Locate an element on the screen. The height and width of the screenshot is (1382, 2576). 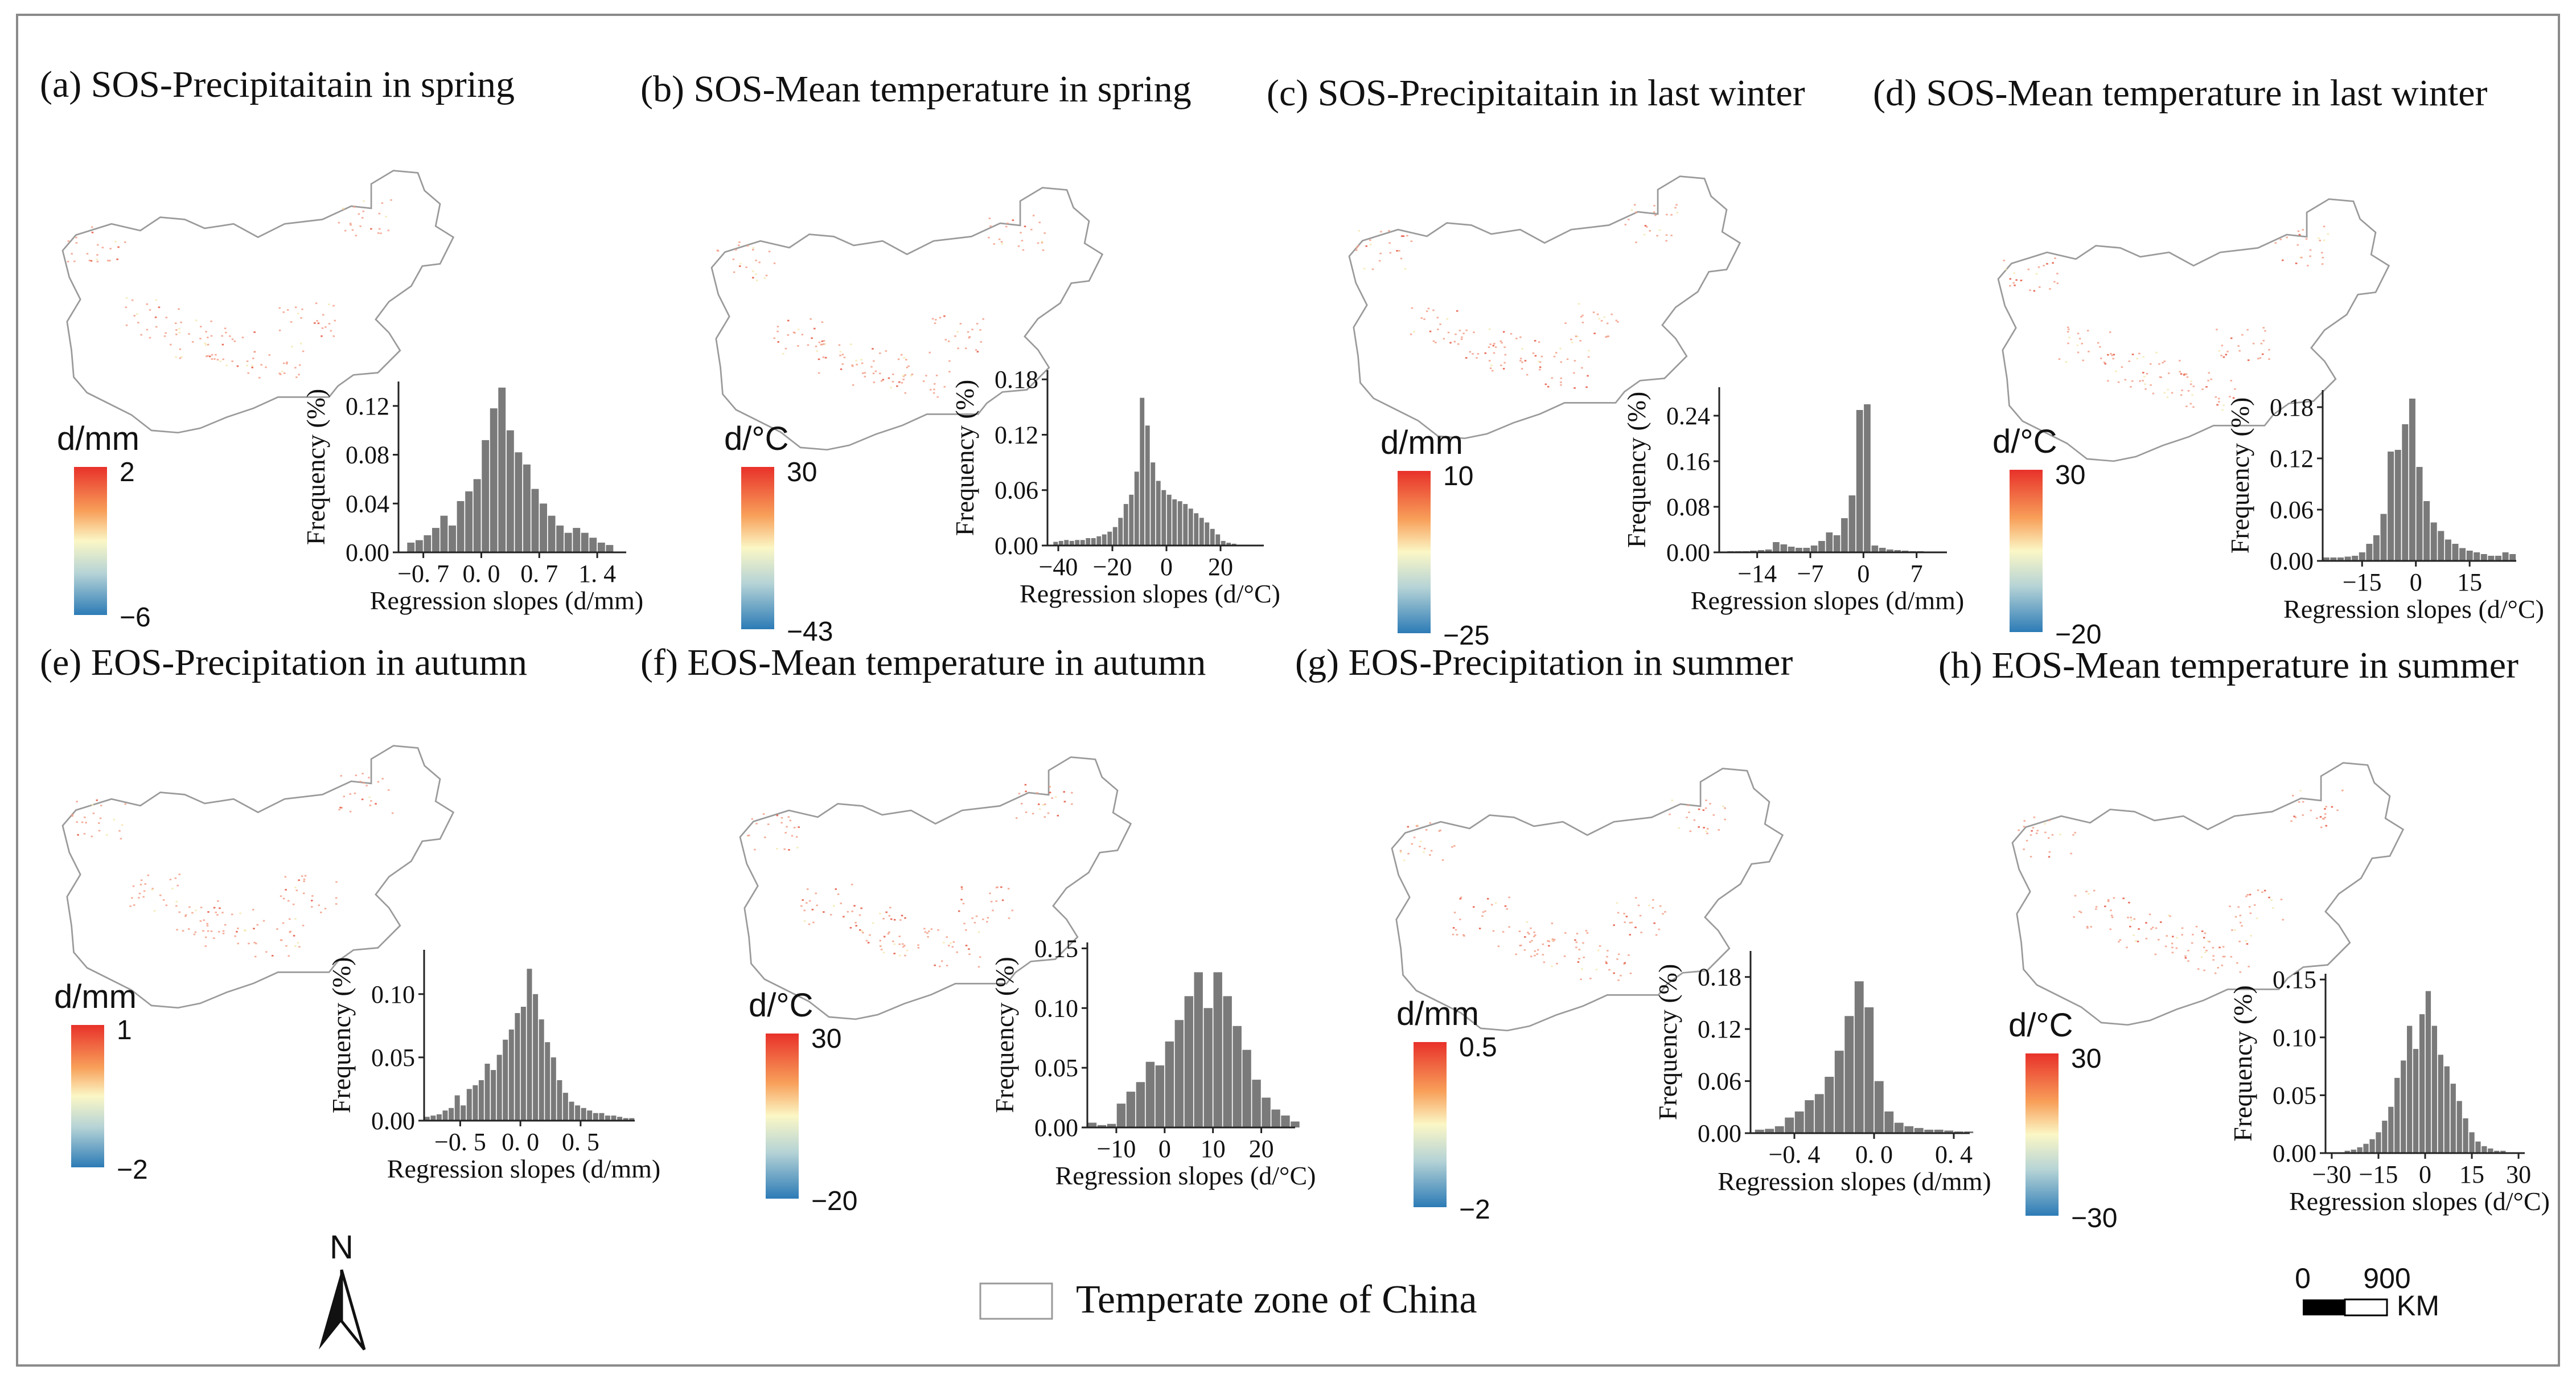
x-tick-label: 15 is located at coordinates (2471, 1174).